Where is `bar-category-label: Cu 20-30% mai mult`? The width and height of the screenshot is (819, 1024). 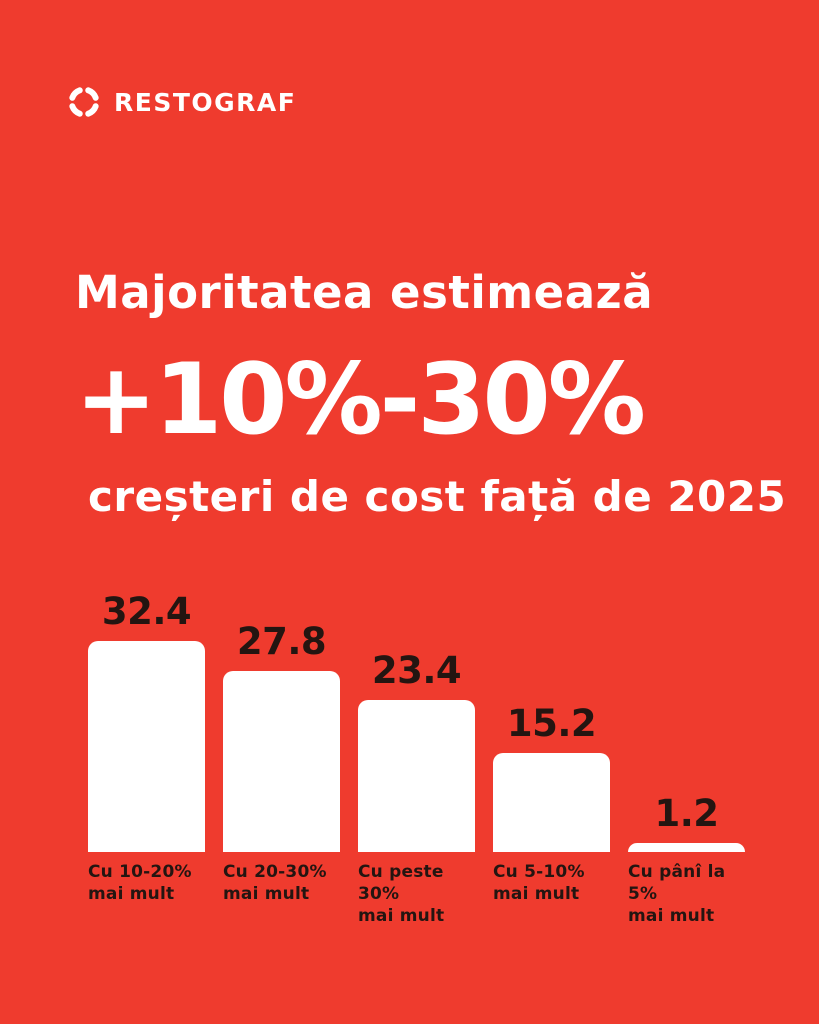
bar-category-label: Cu 20-30% mai mult is located at coordinates (275, 883).